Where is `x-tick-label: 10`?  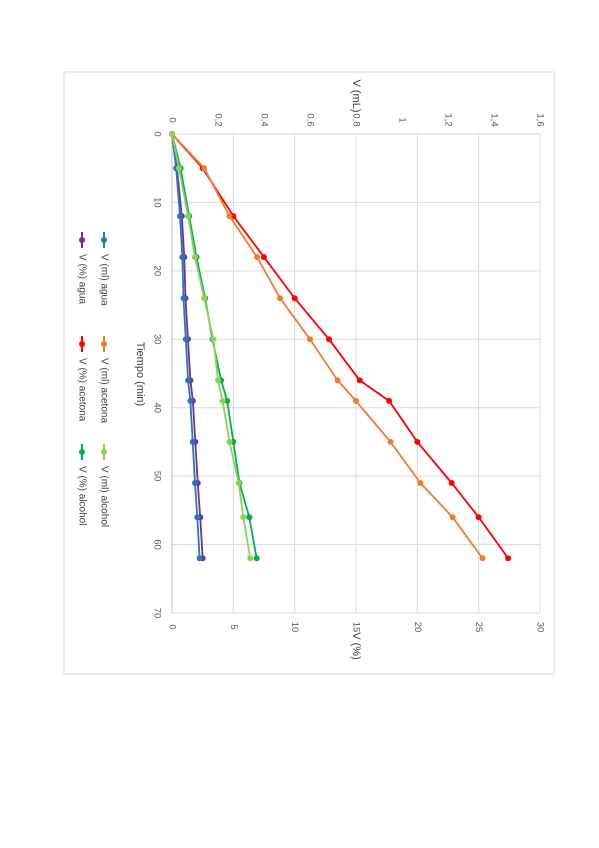
x-tick-label: 10 is located at coordinates (156, 202).